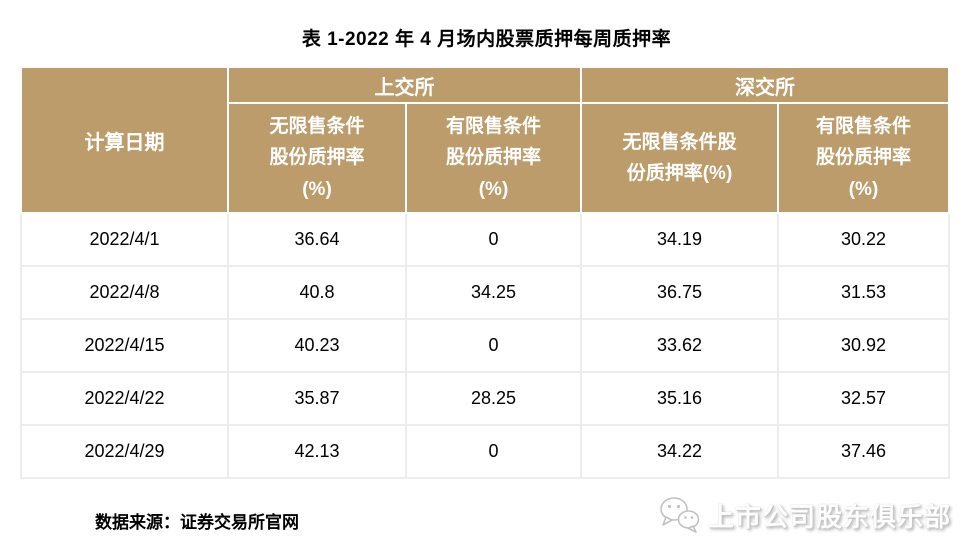 This screenshot has height=555, width=973. Describe the element at coordinates (317, 292) in the screenshot. I see `cell-value: 40.8` at that location.